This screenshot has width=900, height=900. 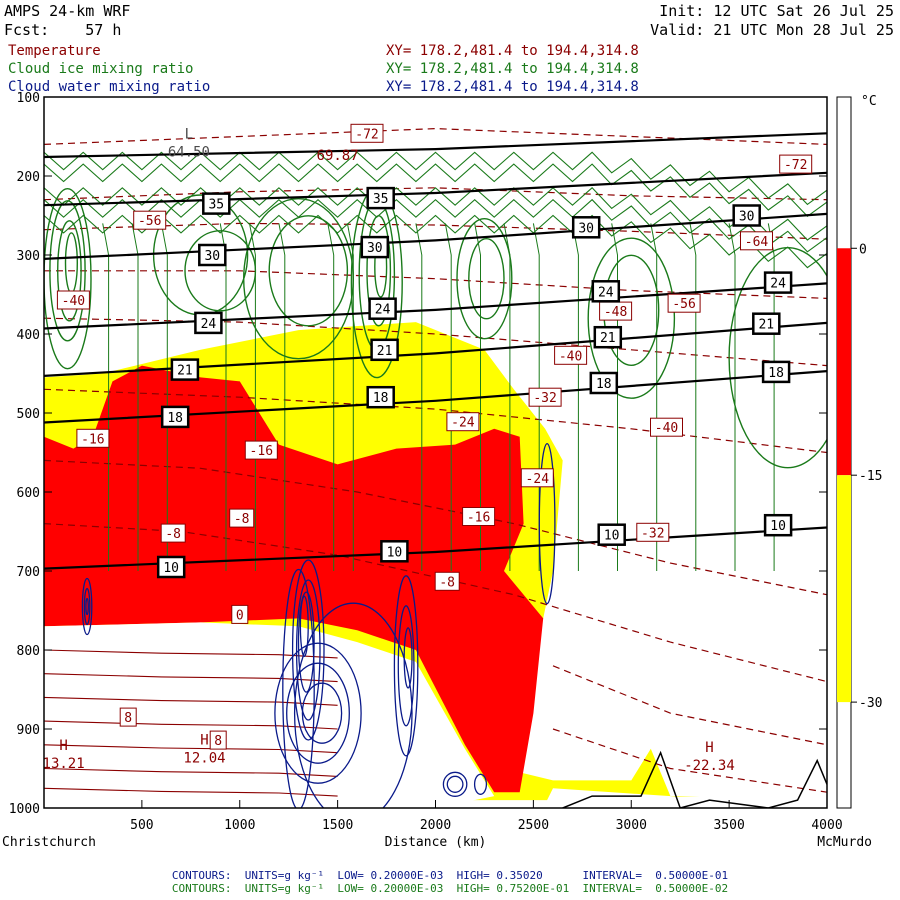 What do you see at coordinates (28, 177) in the screenshot?
I see `y-tick-label: 200` at bounding box center [28, 177].